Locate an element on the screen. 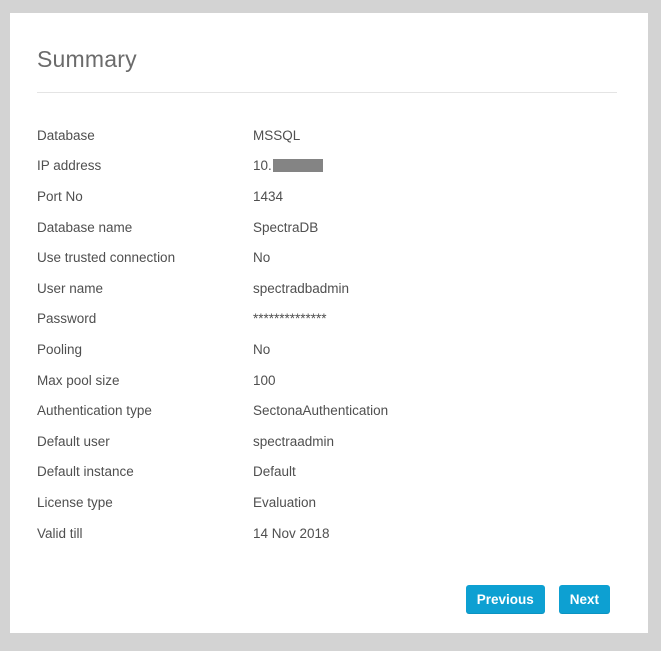  row-value: 100 is located at coordinates (264, 380).